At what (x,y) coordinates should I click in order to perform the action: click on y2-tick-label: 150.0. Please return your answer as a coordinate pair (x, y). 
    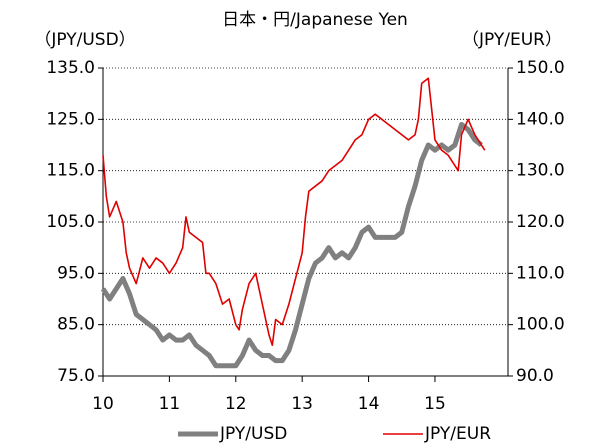
    Looking at the image, I should click on (540, 68).